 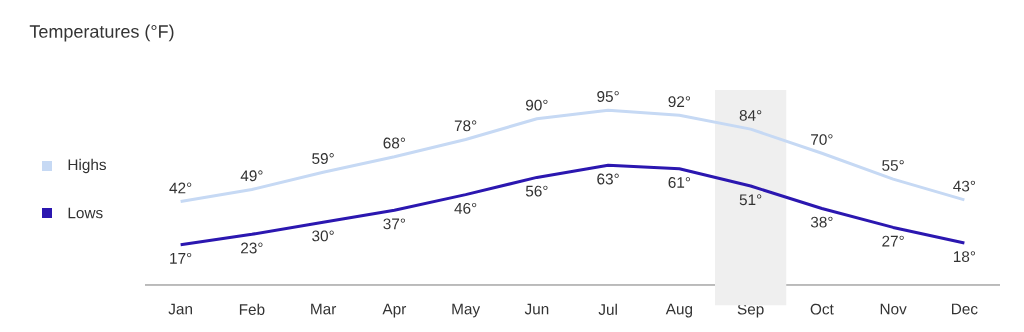 I want to click on data-label: 18°, so click(x=964, y=257).